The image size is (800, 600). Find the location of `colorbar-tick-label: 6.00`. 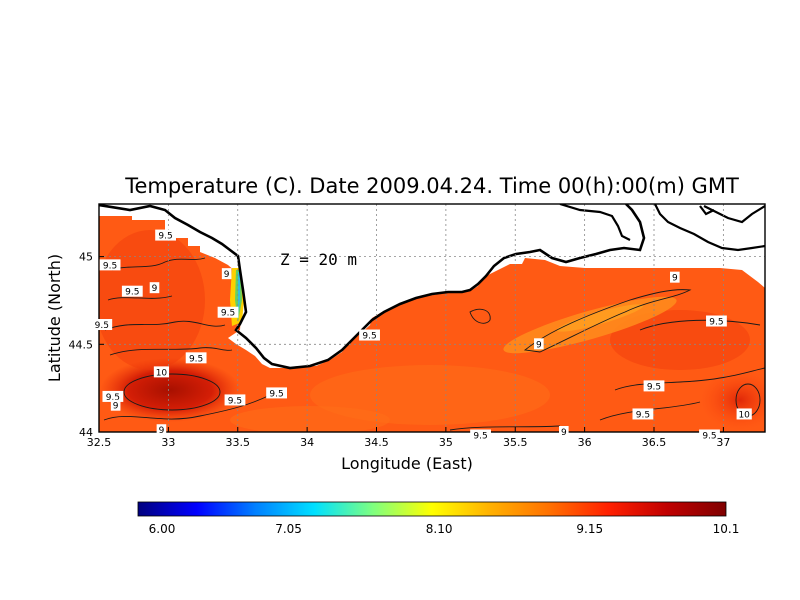

colorbar-tick-label: 6.00 is located at coordinates (162, 529).